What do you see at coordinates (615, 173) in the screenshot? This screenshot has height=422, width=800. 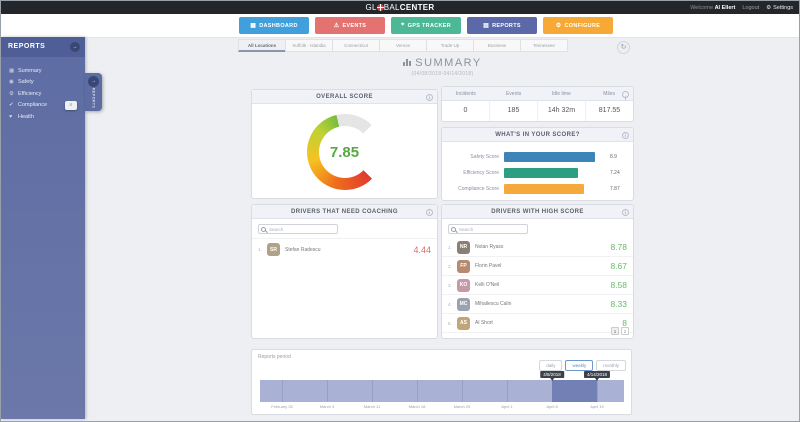 I see `efficiency-score-value: 7.24` at bounding box center [615, 173].